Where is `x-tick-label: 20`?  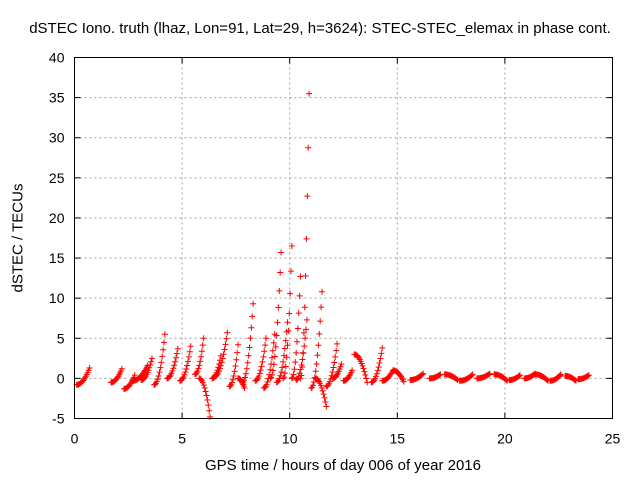
x-tick-label: 20 is located at coordinates (505, 439).